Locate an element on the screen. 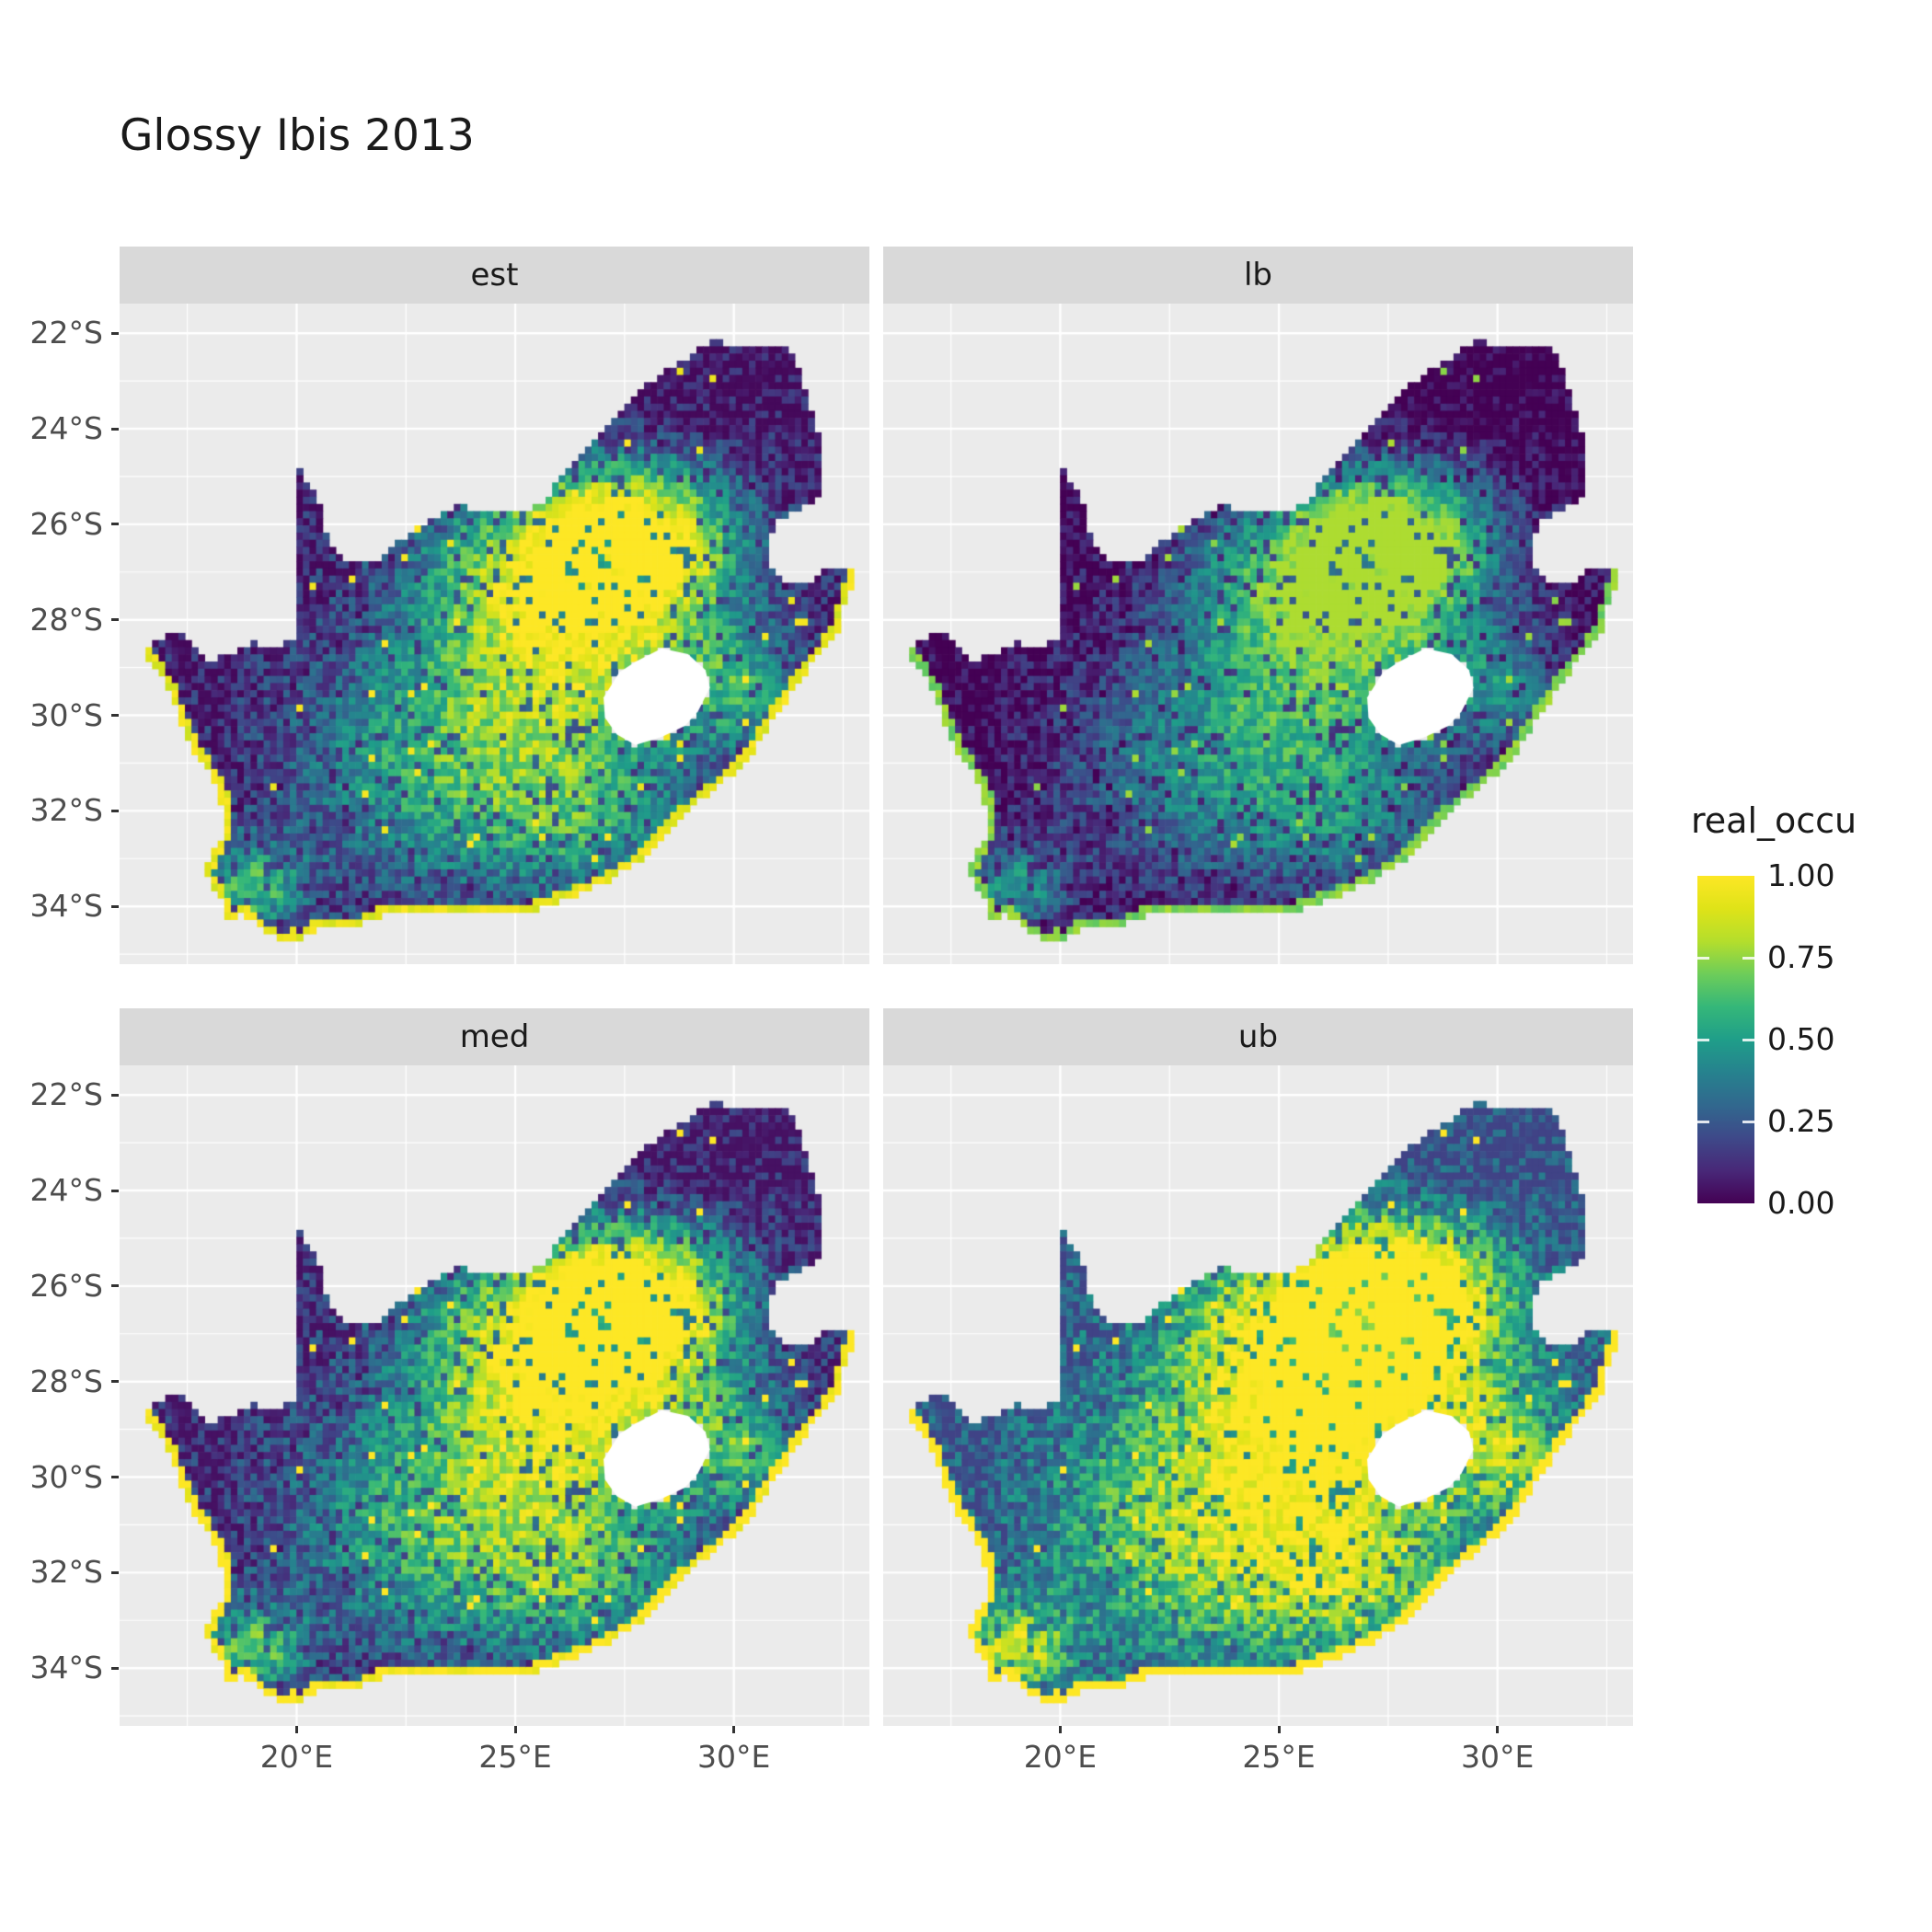 This screenshot has width=1932, height=1932. legend-tick-label: 0.00 is located at coordinates (1801, 1203).